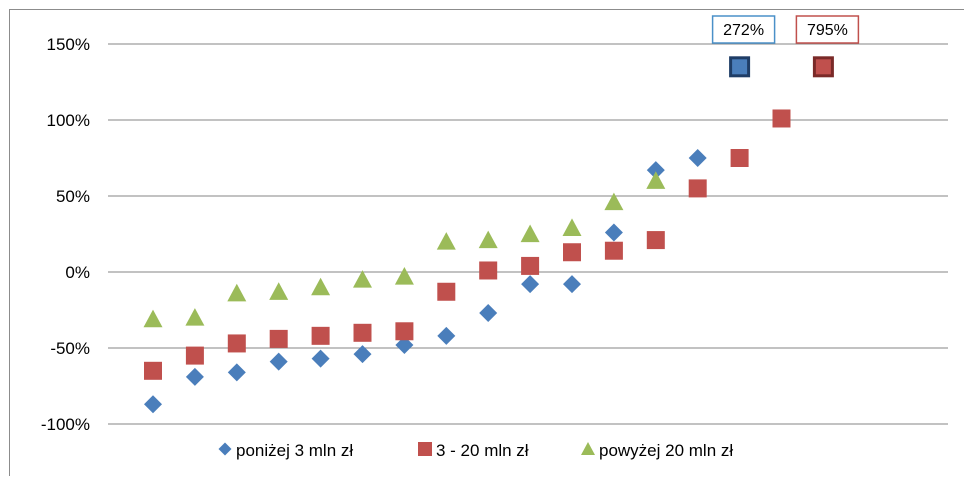 The image size is (965, 477). I want to click on y-tick-label: 50%, so click(73, 196).